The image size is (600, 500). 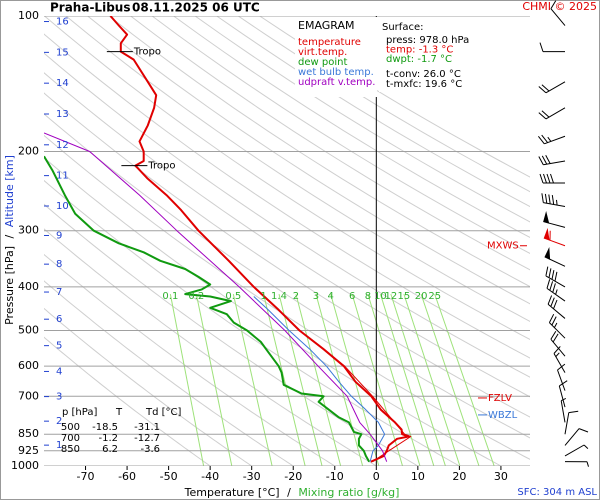 I want to click on surface-line: t-mxfc: 19.6 °C, so click(x=424, y=84).